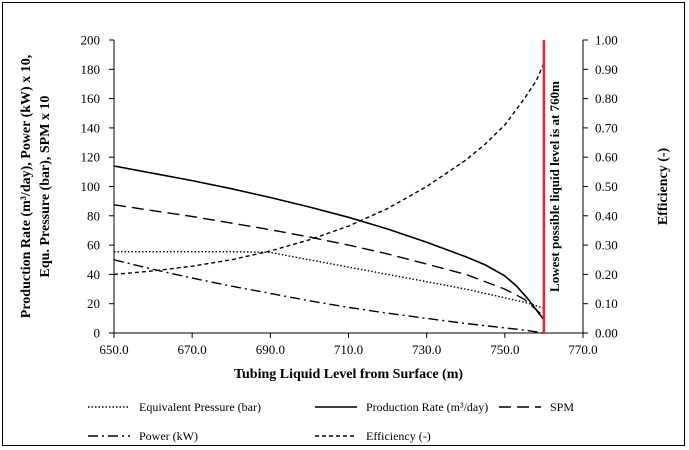  What do you see at coordinates (93, 274) in the screenshot?
I see `y-left-tick-label: 40` at bounding box center [93, 274].